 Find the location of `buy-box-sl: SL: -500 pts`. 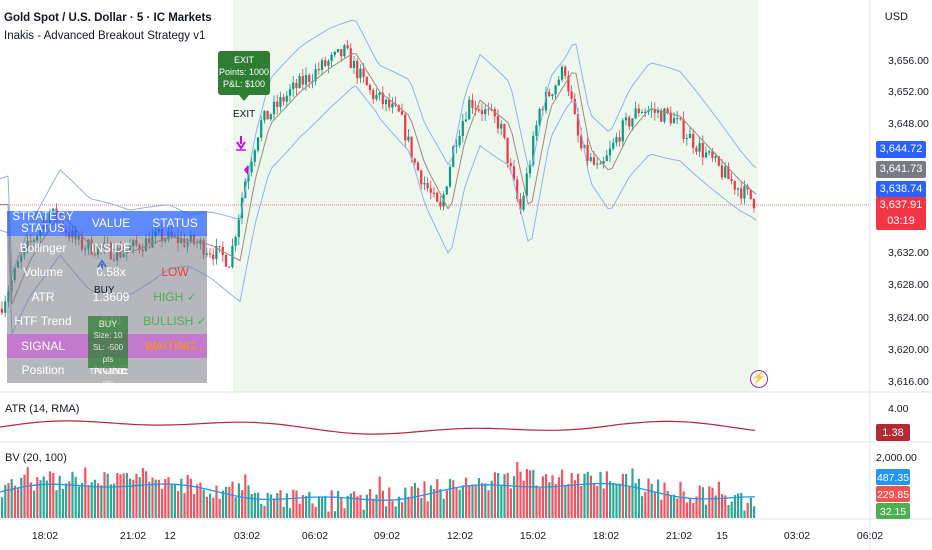

buy-box-sl: SL: -500 pts is located at coordinates (108, 353).